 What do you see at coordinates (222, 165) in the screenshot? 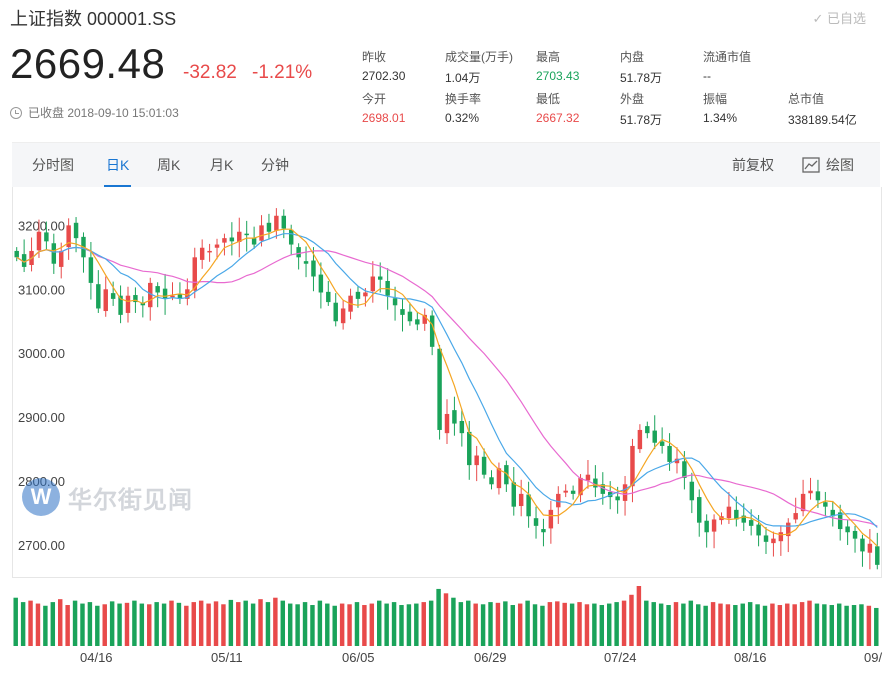
I see `tab-3: 月K` at bounding box center [222, 165].